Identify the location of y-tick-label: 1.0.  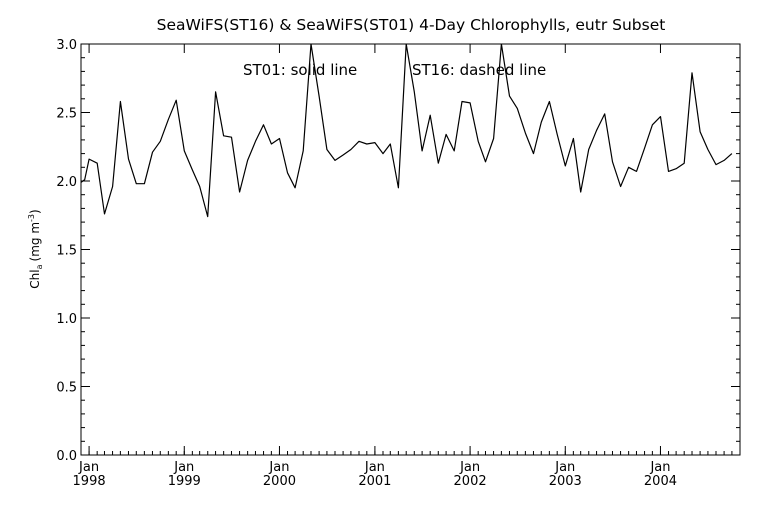
(66, 319).